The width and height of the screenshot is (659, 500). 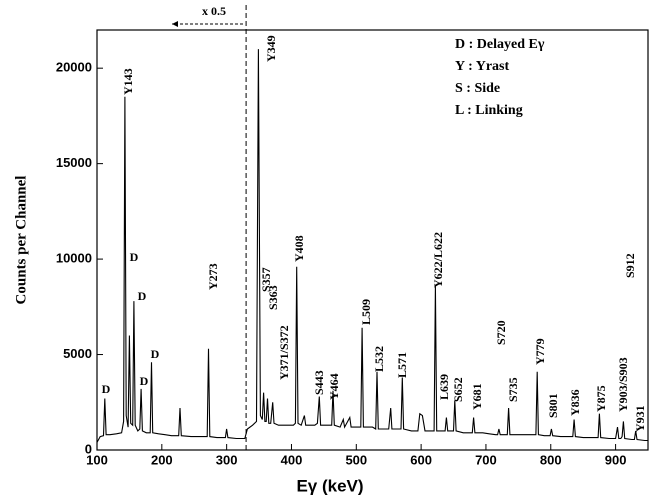 What do you see at coordinates (97, 459) in the screenshot?
I see `x-tick-label: 100` at bounding box center [97, 459].